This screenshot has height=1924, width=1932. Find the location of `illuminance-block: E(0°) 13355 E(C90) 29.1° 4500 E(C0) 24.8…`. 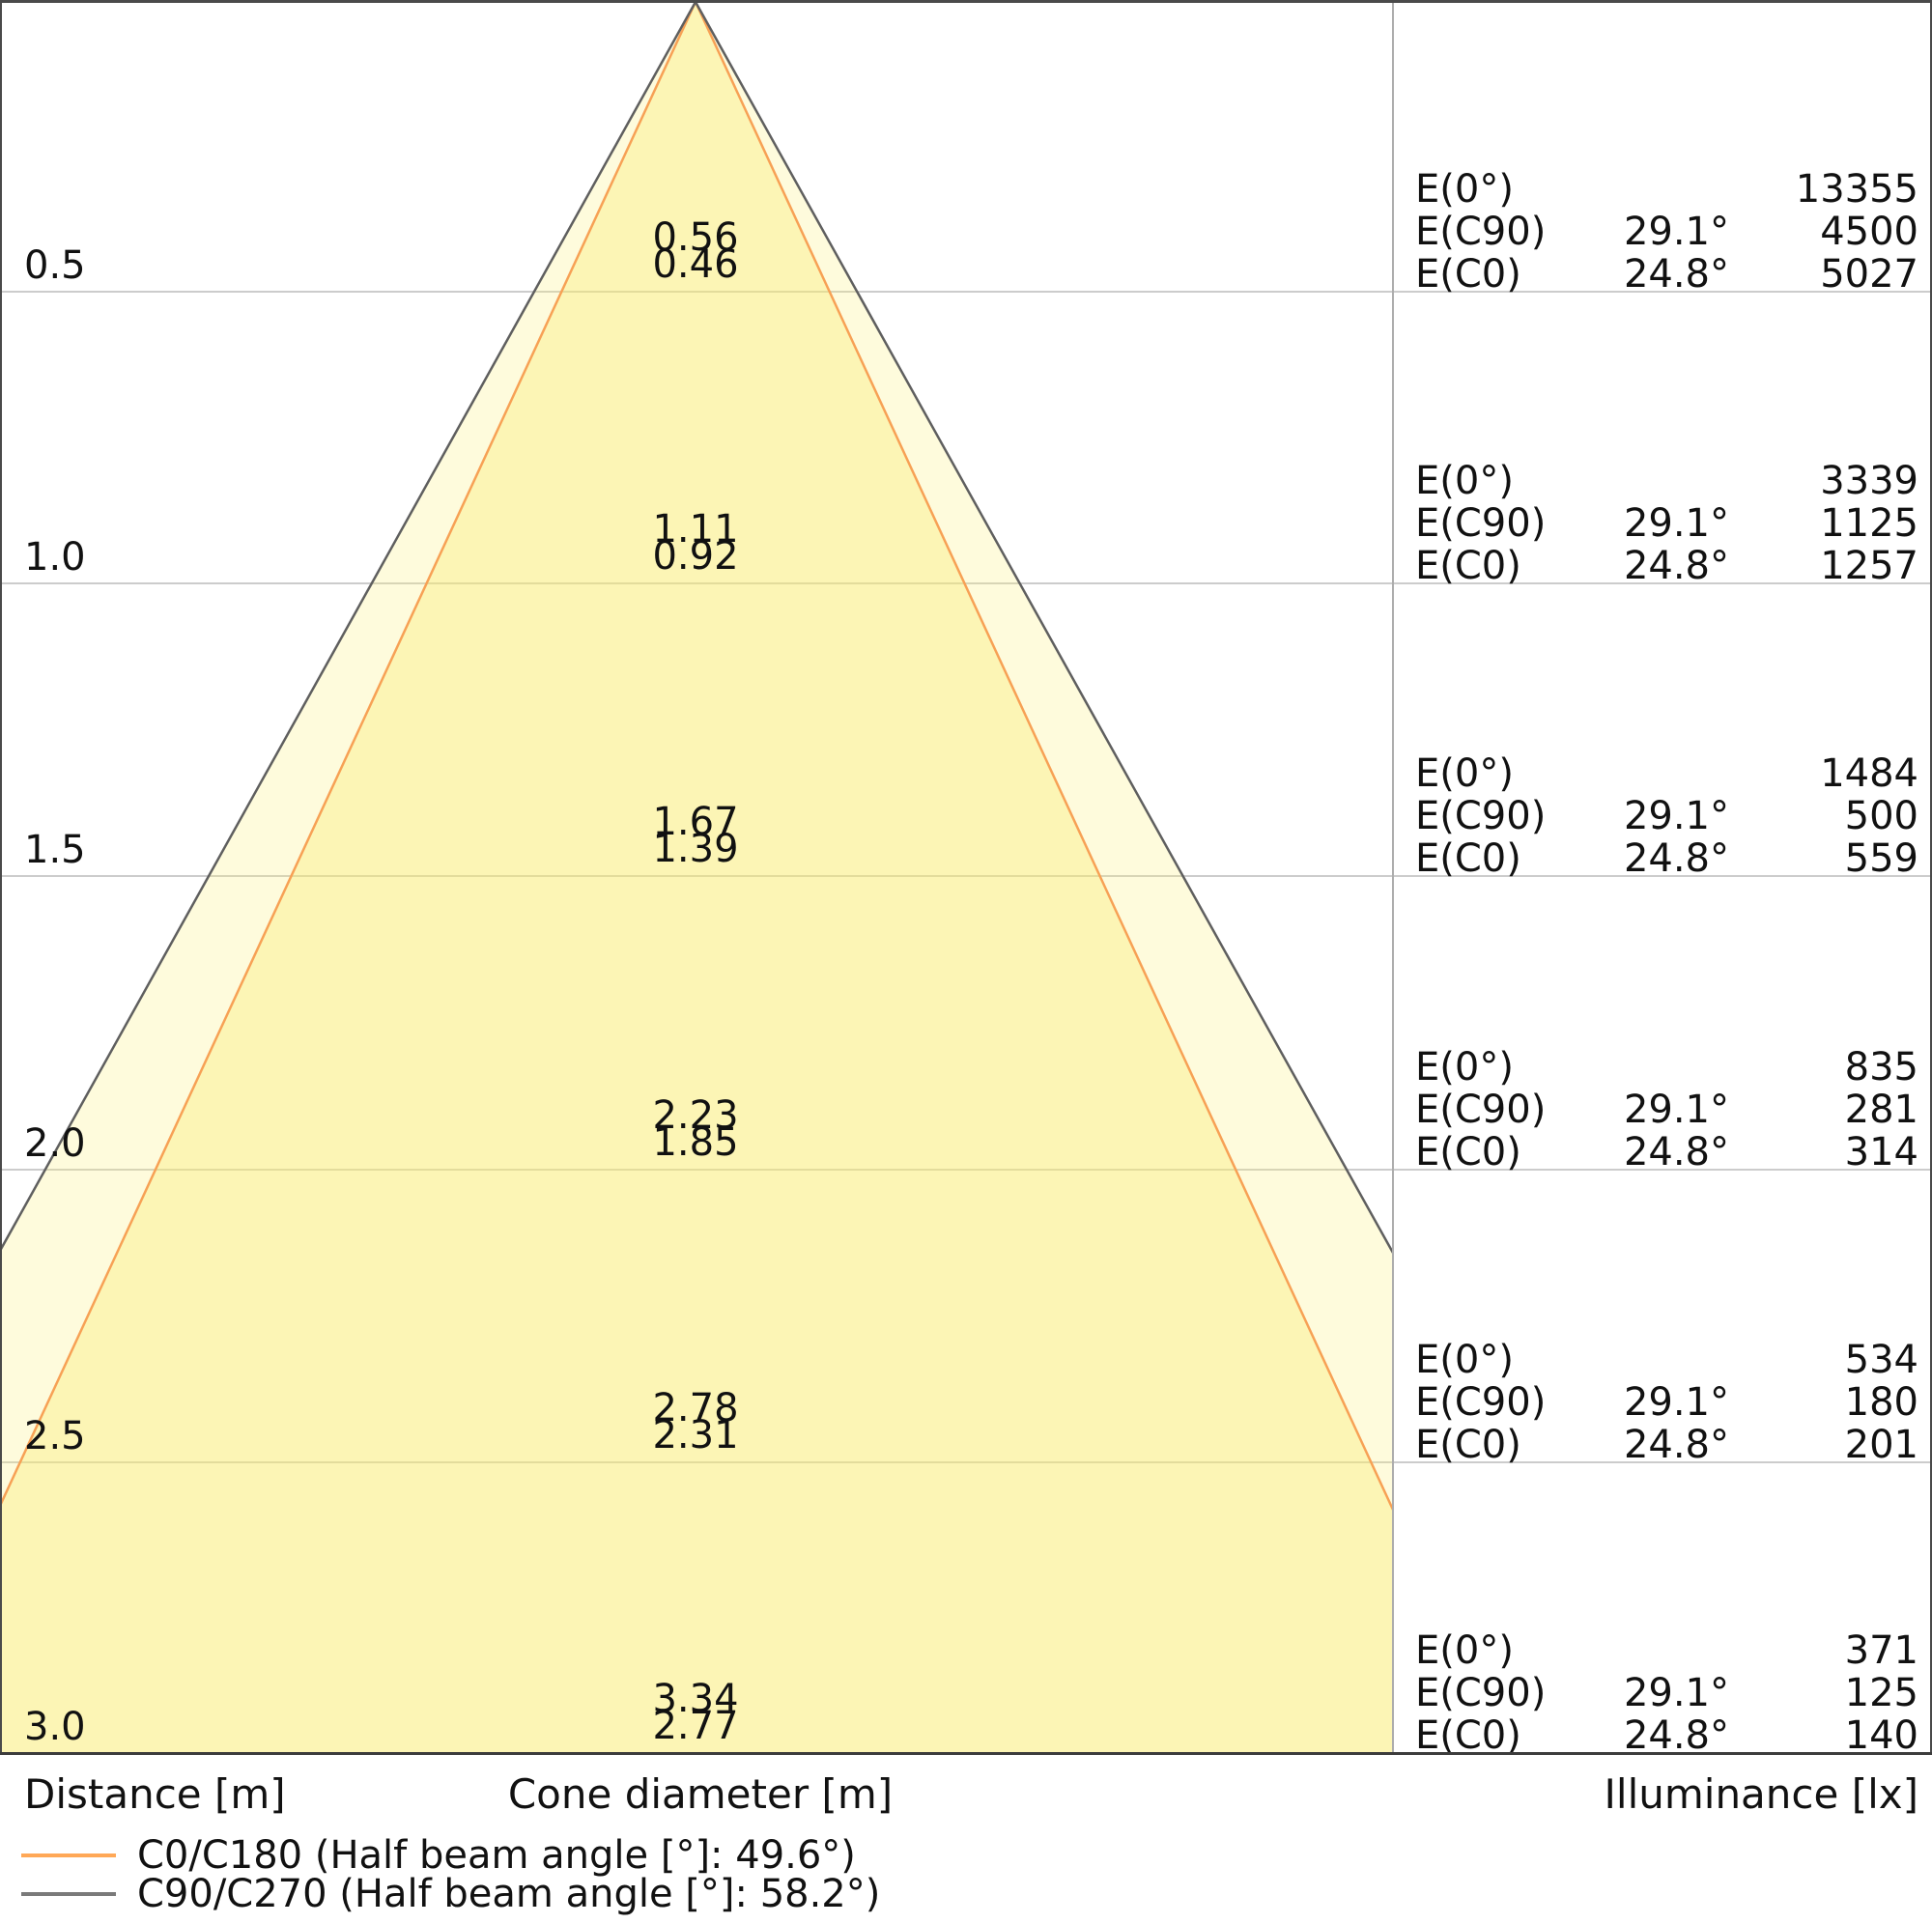

illuminance-block: E(0°) 13355 E(C90) 29.1° 4500 E(C0) 24.8… is located at coordinates (1656, 232).